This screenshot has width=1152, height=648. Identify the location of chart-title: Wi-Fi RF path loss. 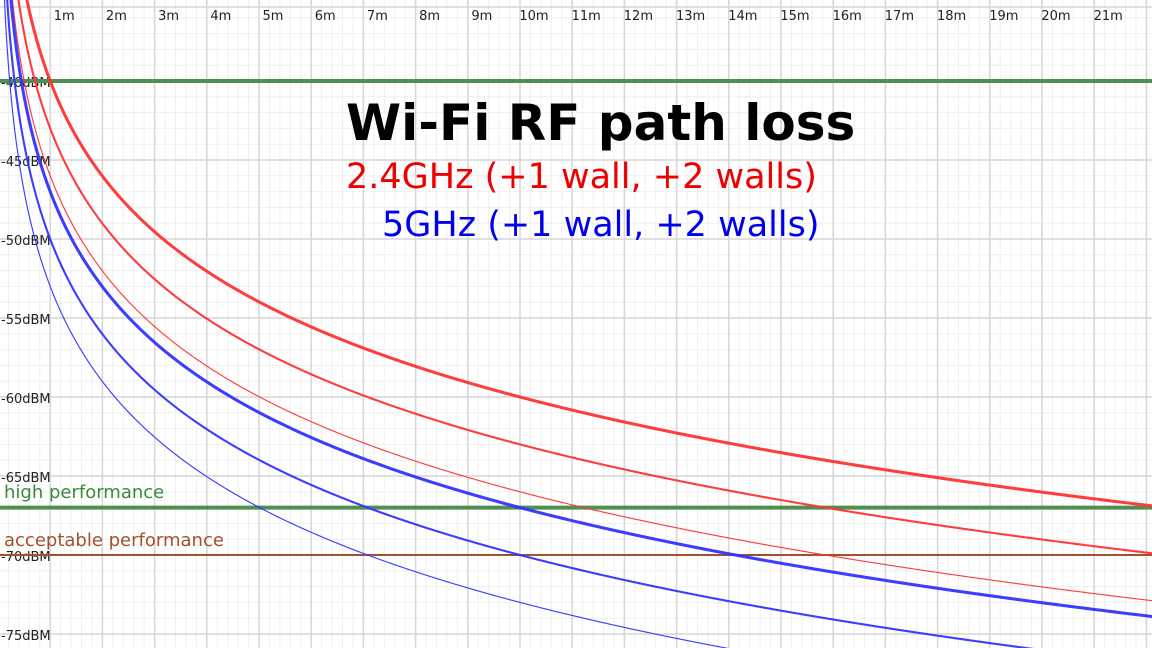
(601, 123).